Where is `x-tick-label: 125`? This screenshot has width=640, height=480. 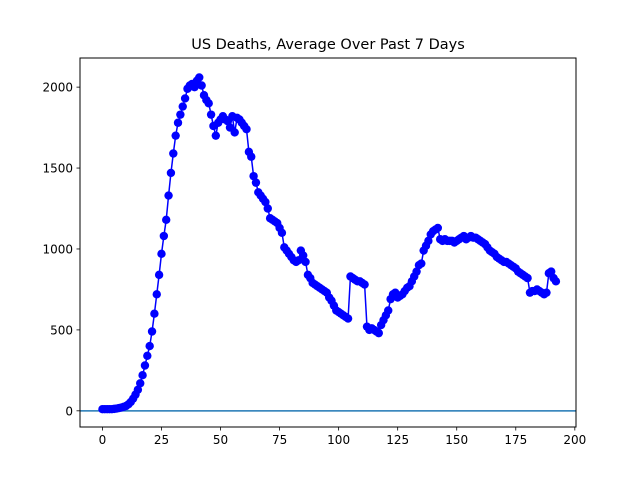 x-tick-label: 125 is located at coordinates (397, 440).